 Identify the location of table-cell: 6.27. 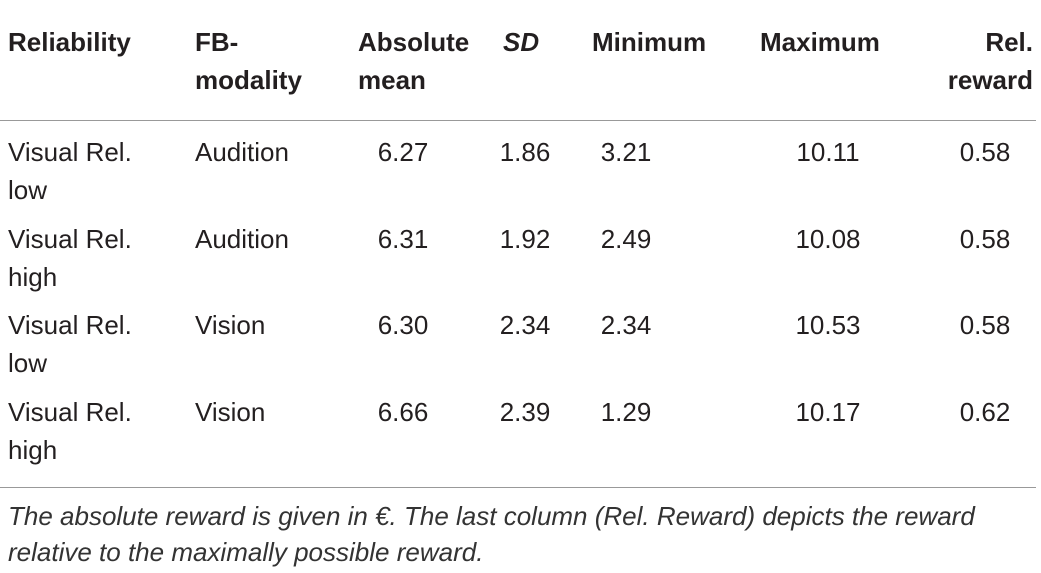
(403, 152).